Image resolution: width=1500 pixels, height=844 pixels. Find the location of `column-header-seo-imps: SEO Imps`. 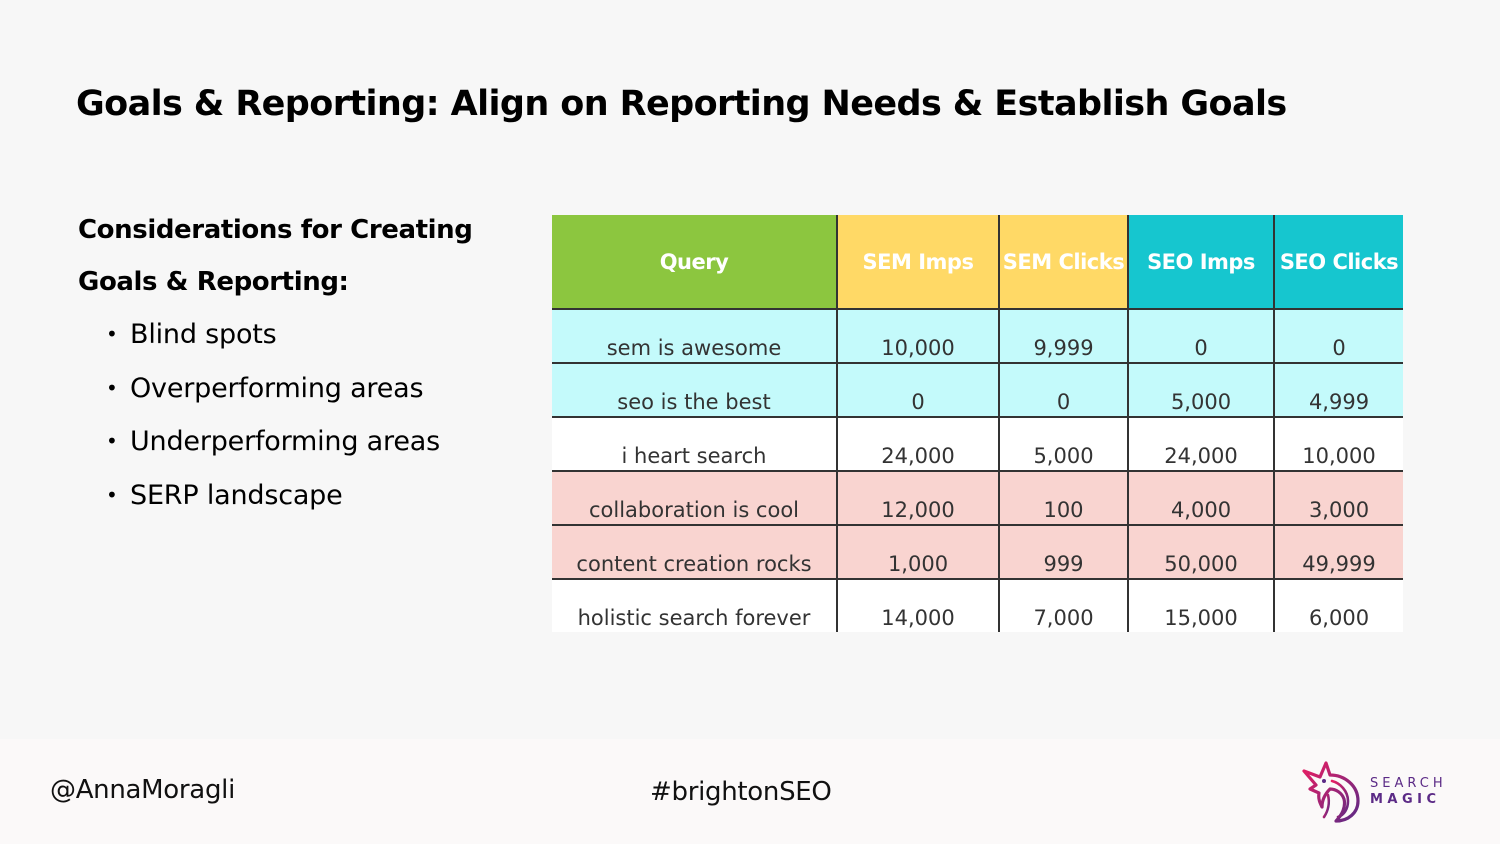

column-header-seo-imps: SEO Imps is located at coordinates (1200, 262).